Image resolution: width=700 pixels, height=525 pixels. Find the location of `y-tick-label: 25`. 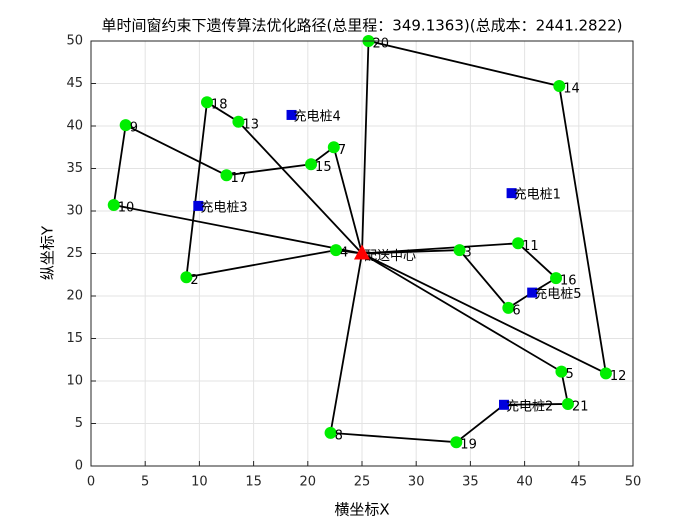

y-tick-label: 25 is located at coordinates (74, 253).